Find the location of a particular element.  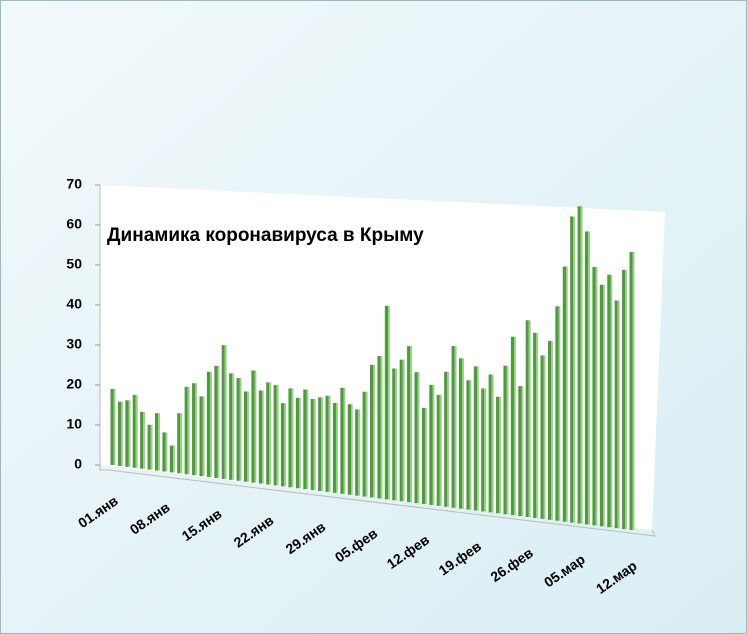

y-tick-label: 60 is located at coordinates (74, 224).